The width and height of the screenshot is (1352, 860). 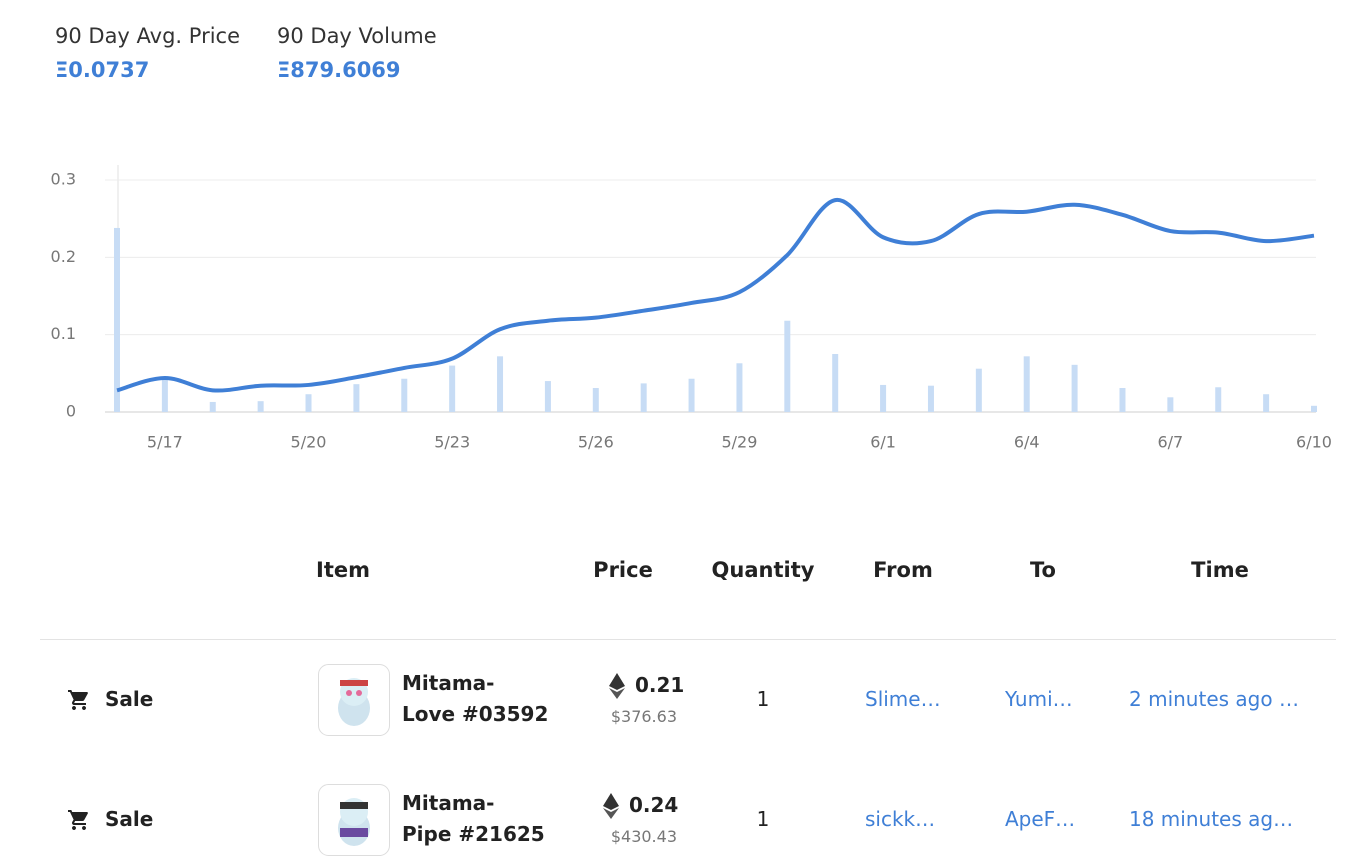 I want to click on y-tick-label: 0.2, so click(x=63, y=256).